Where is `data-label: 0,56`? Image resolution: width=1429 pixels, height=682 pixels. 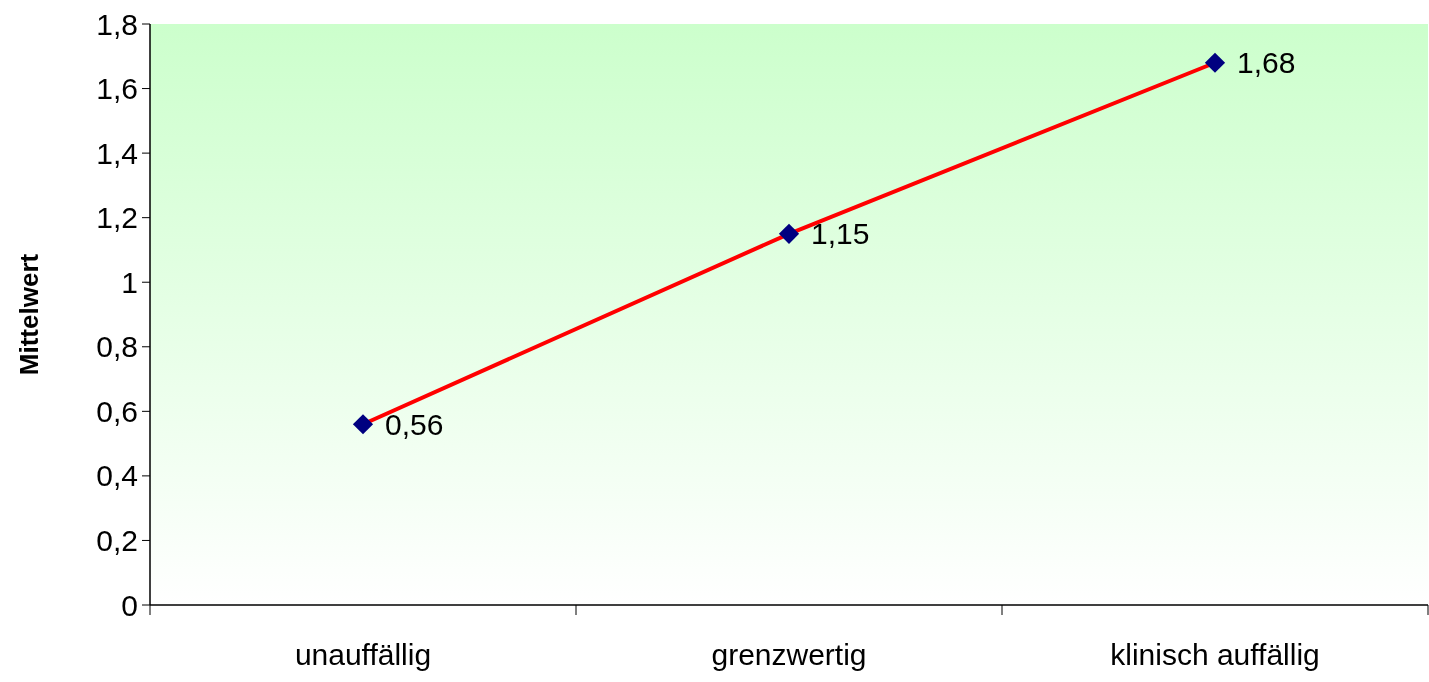 data-label: 0,56 is located at coordinates (414, 424).